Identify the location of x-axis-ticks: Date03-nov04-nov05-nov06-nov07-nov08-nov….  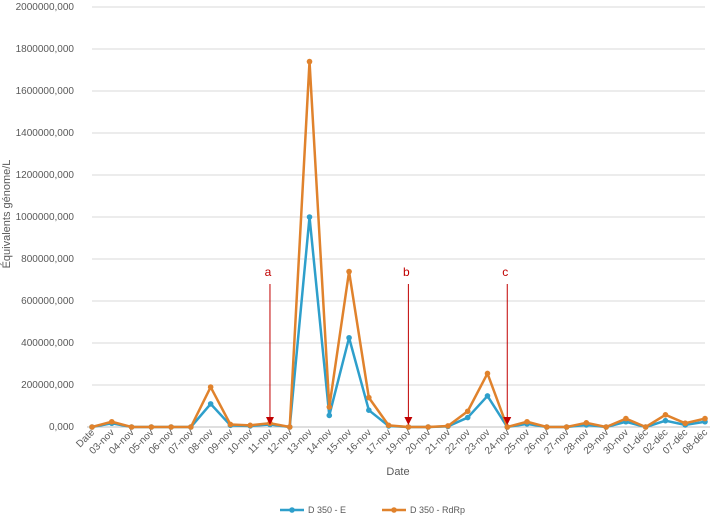
(392, 442).